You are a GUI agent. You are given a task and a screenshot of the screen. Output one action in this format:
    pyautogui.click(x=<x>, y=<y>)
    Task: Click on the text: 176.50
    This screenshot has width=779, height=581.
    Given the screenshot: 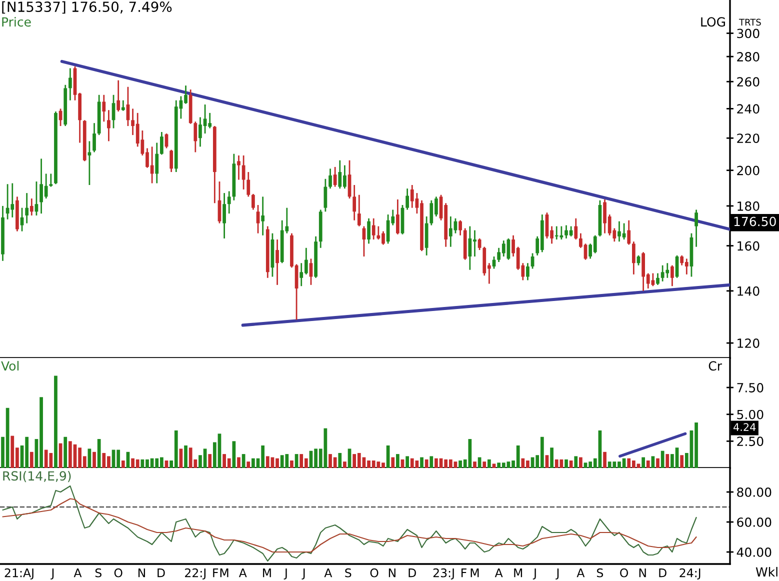 What is the action you would take?
    pyautogui.click(x=755, y=221)
    